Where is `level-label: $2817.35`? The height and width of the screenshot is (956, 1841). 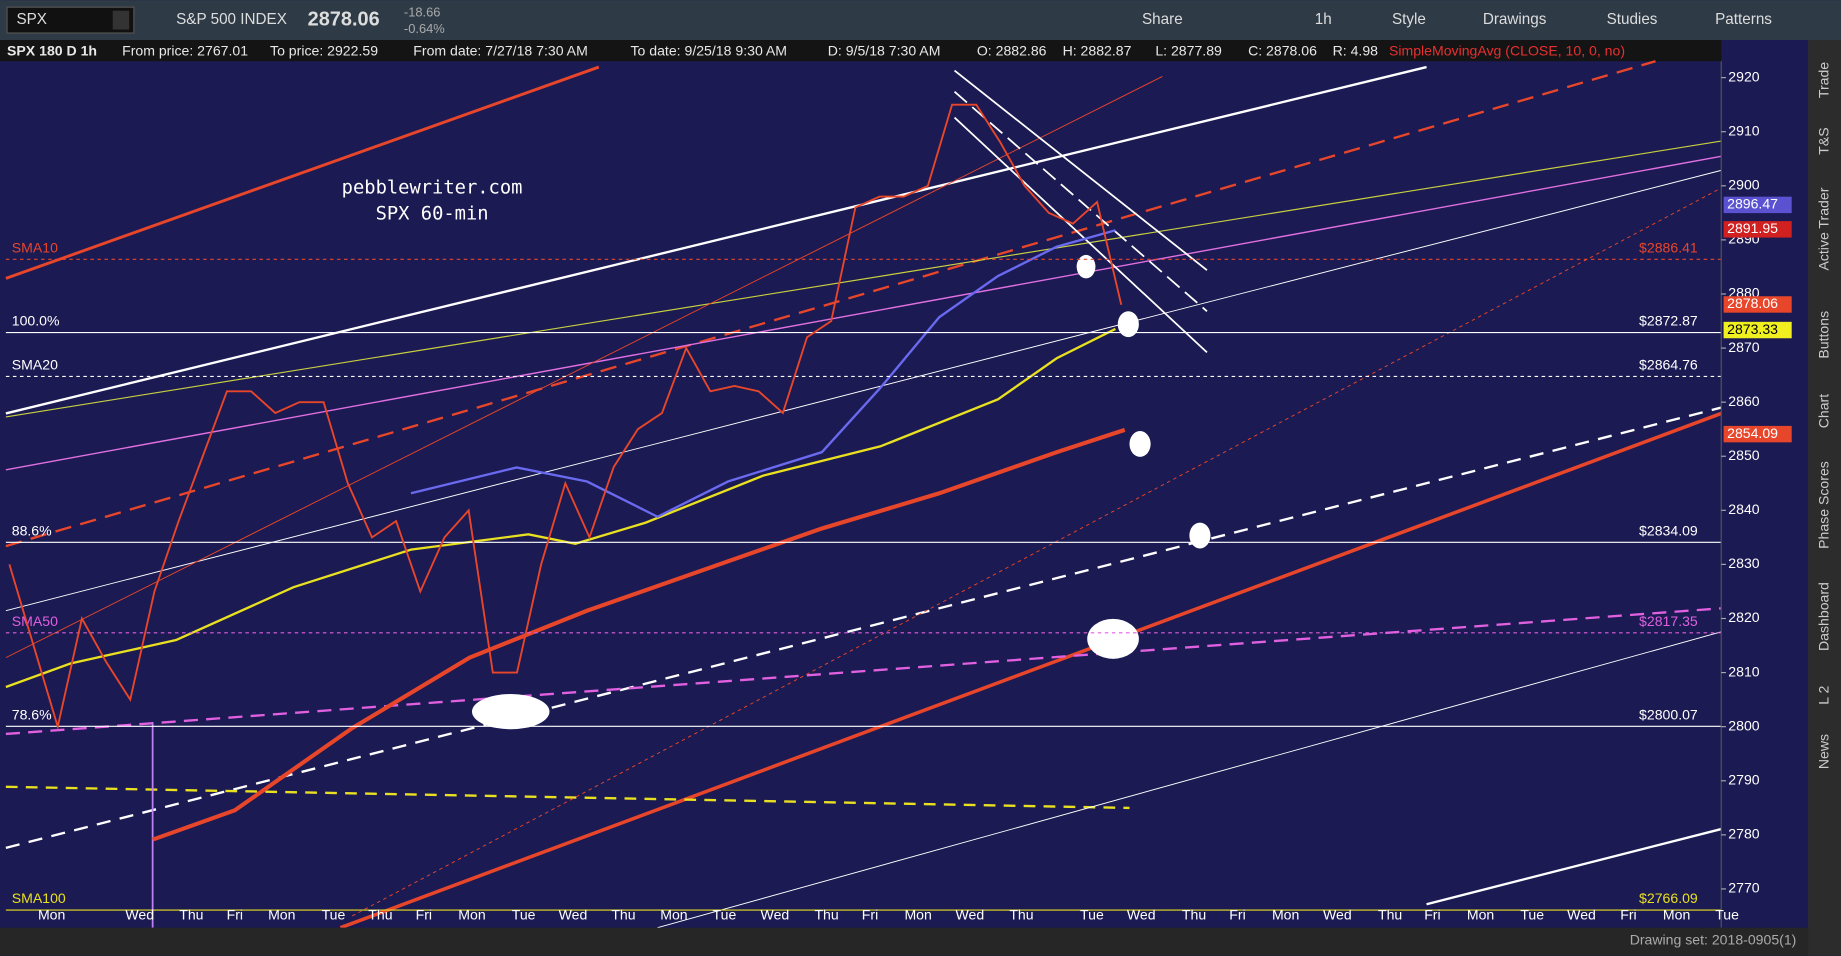
level-label: $2817.35 is located at coordinates (1668, 621).